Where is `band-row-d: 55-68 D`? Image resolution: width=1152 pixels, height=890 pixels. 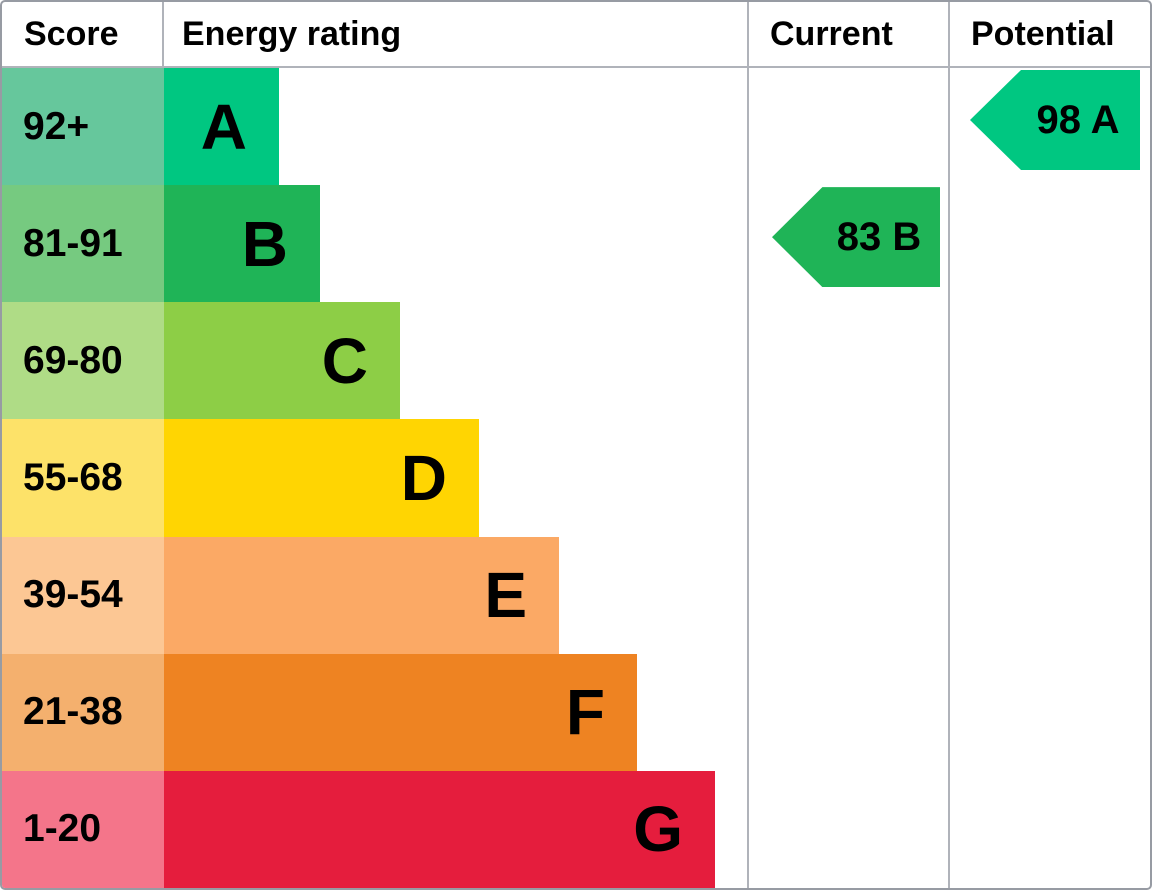 band-row-d: 55-68 D is located at coordinates (374, 478).